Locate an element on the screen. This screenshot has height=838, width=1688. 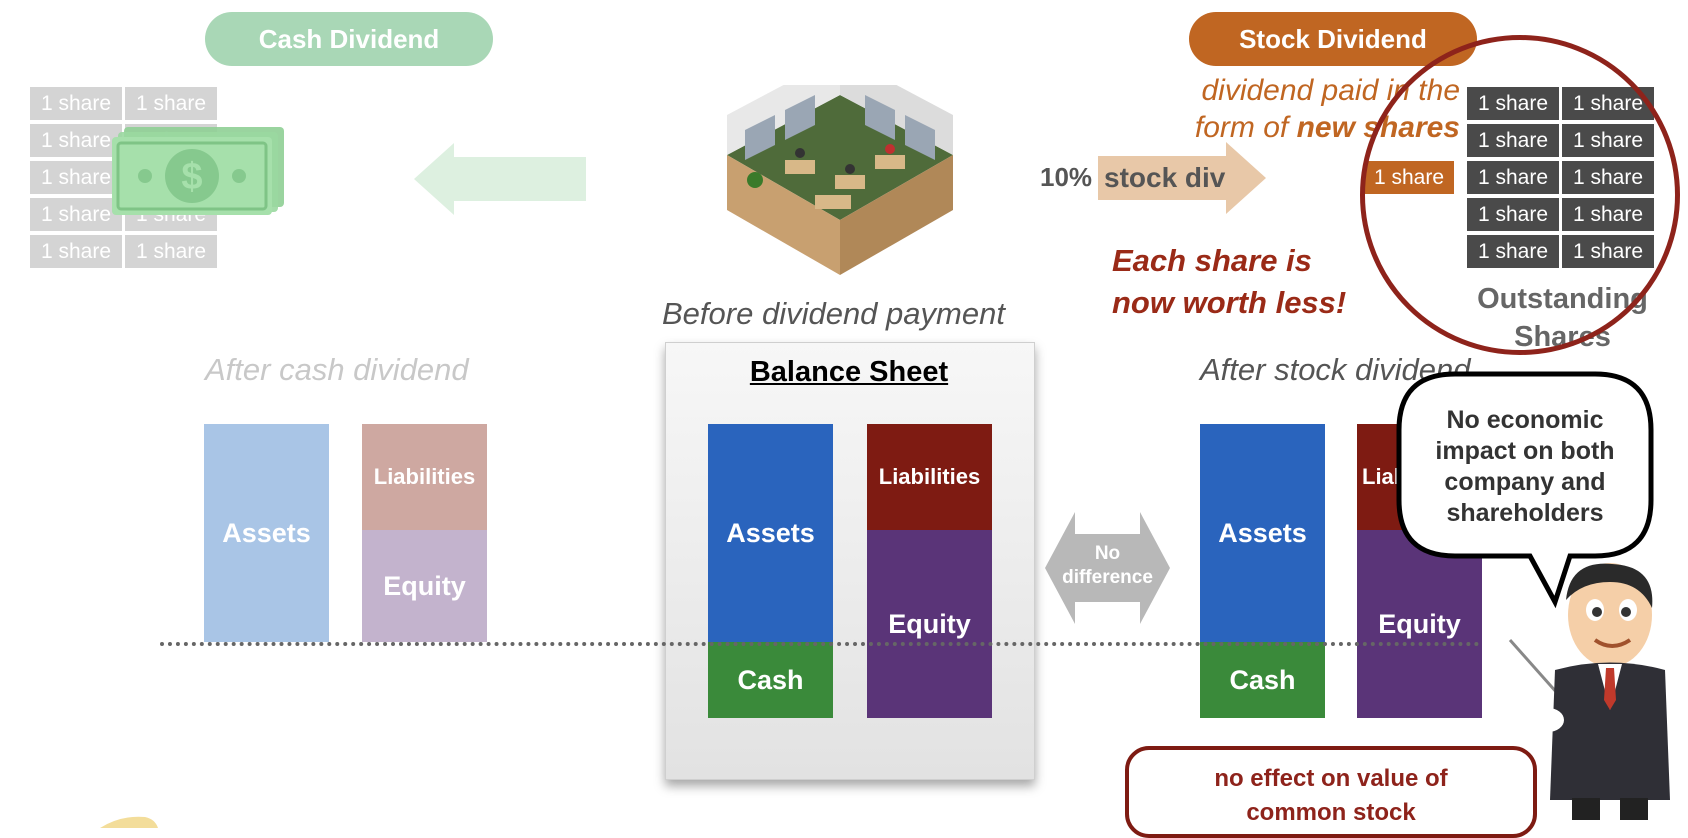
bubble-line4: shareholders is located at coordinates (1525, 513).